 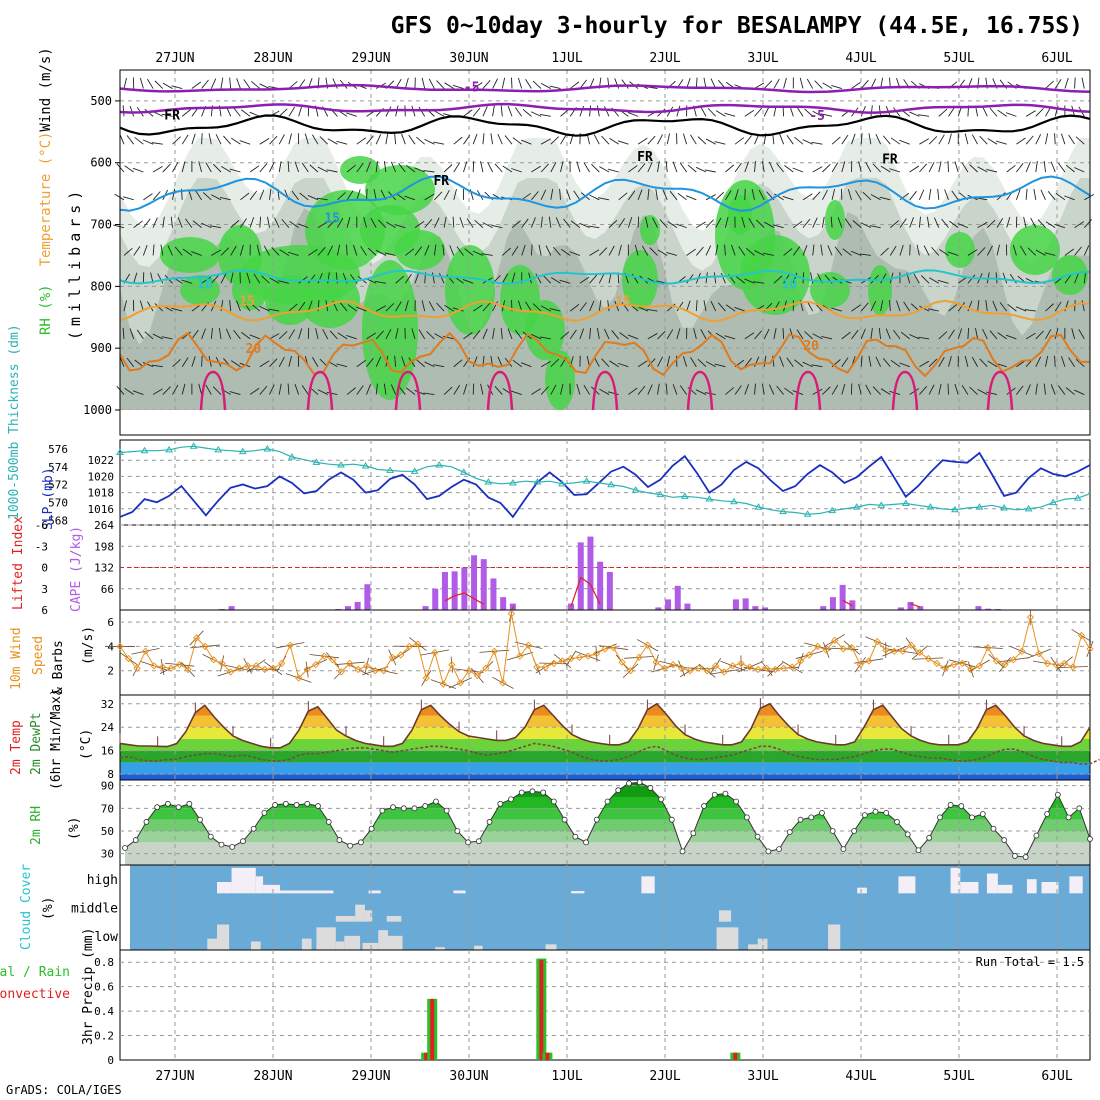 What do you see at coordinates (880, 290) in the screenshot?
I see `rh-90-shade` at bounding box center [880, 290].